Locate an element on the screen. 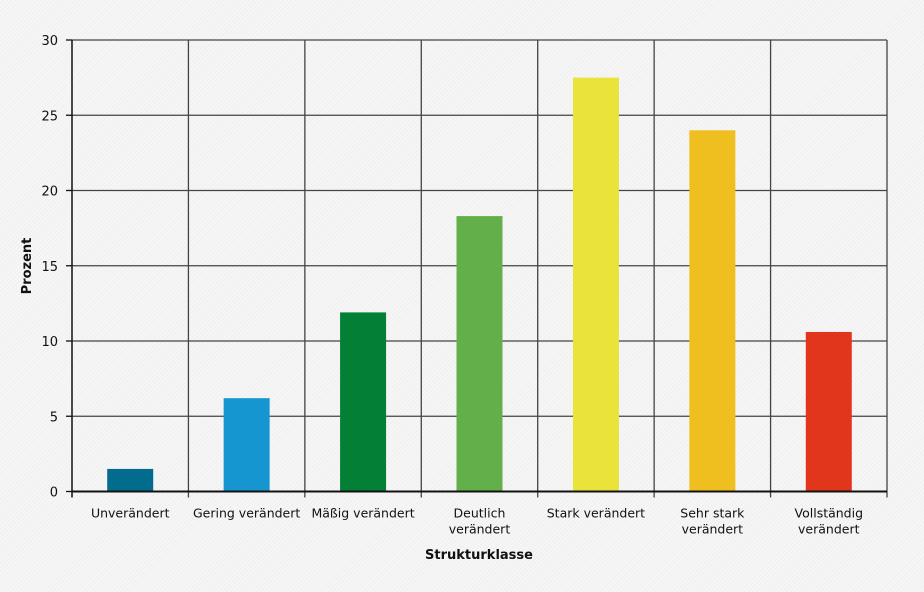  y-tick-label: 0 is located at coordinates (54, 493).